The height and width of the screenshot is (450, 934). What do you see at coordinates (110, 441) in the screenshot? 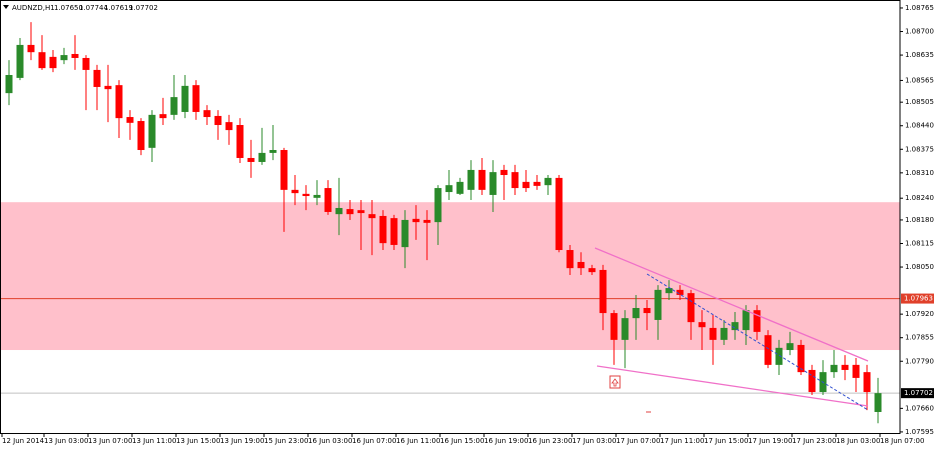
I see `x-tick-label: 13 Jun 07:00` at bounding box center [110, 441].